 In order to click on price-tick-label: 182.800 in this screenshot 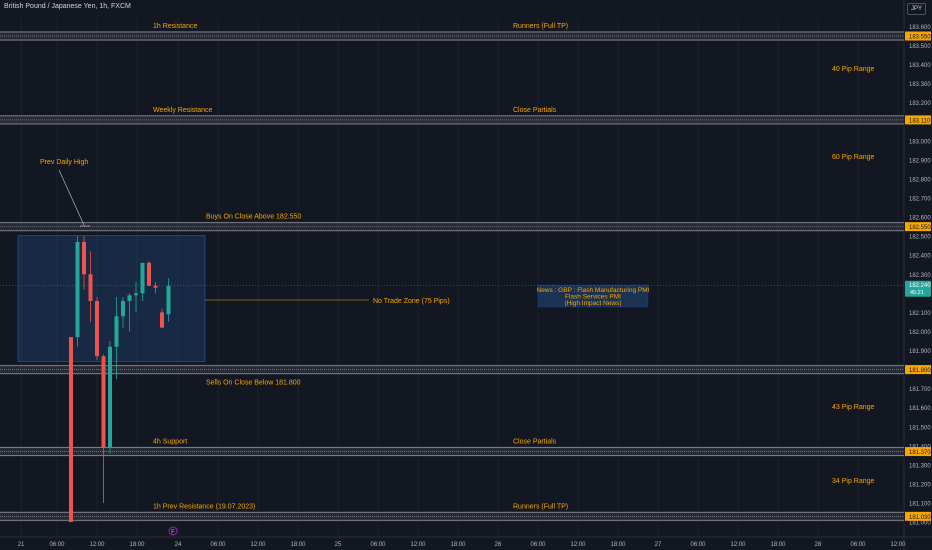, I will do `click(920, 180)`.